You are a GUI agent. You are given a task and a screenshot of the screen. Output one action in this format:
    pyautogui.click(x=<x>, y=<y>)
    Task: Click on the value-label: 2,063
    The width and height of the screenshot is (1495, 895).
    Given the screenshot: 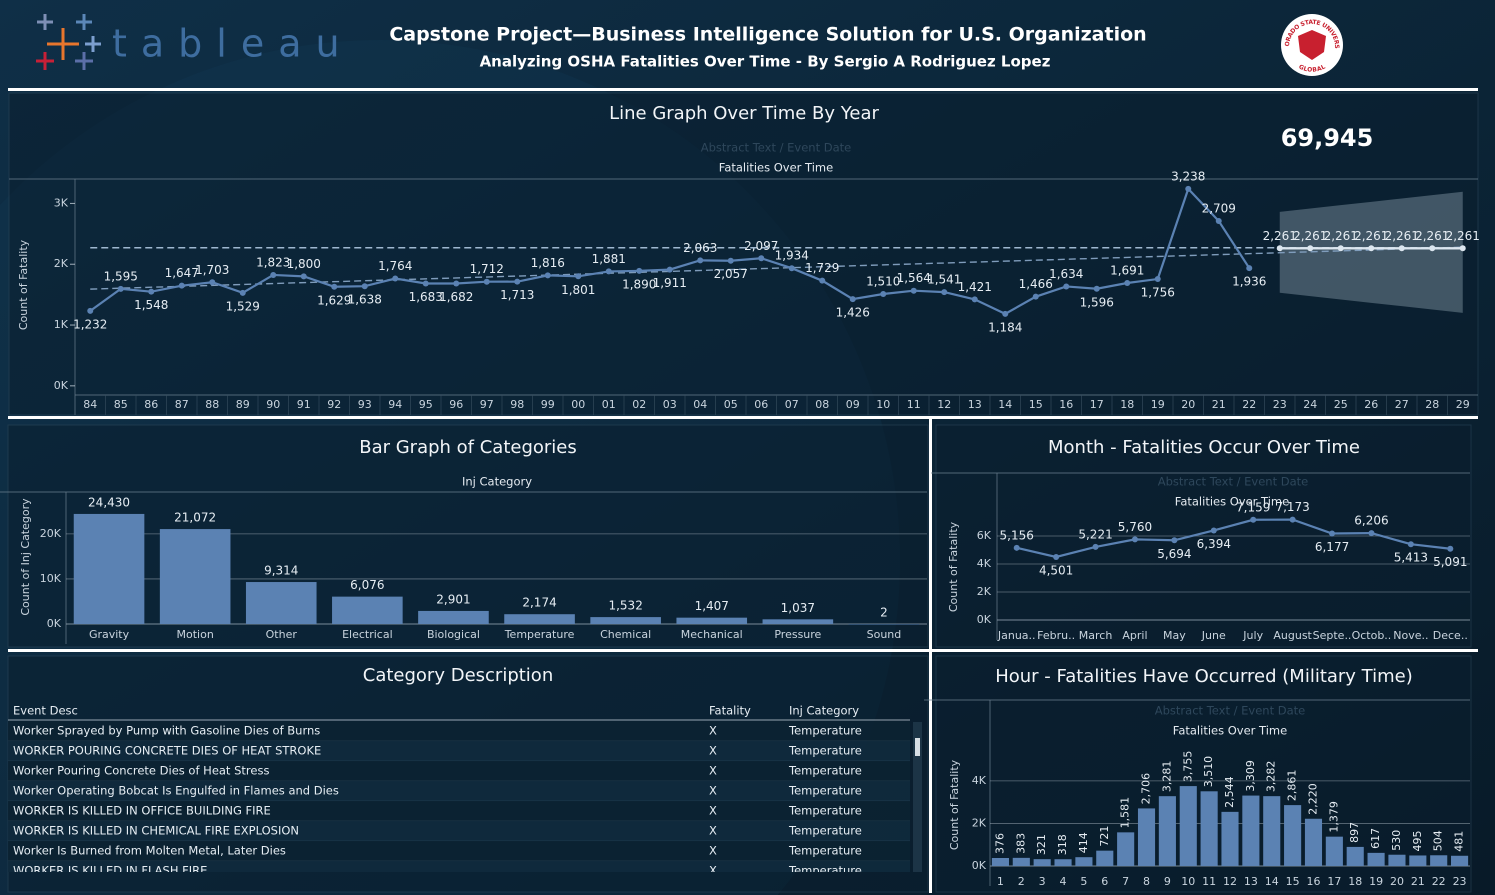 What is the action you would take?
    pyautogui.click(x=700, y=248)
    